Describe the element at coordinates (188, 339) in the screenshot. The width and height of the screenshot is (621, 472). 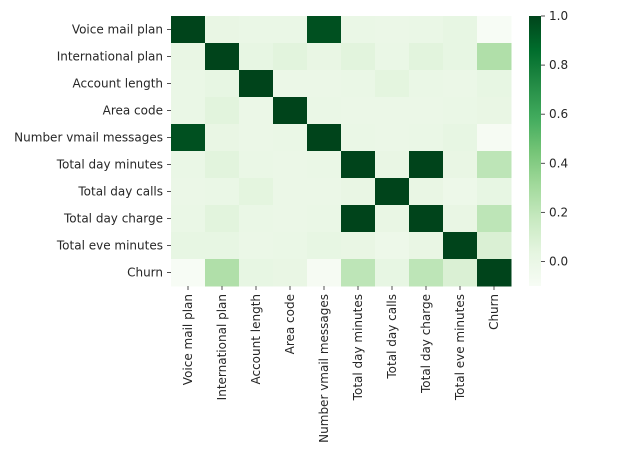
I see `x-tick-label: Voice mail plan` at that location.